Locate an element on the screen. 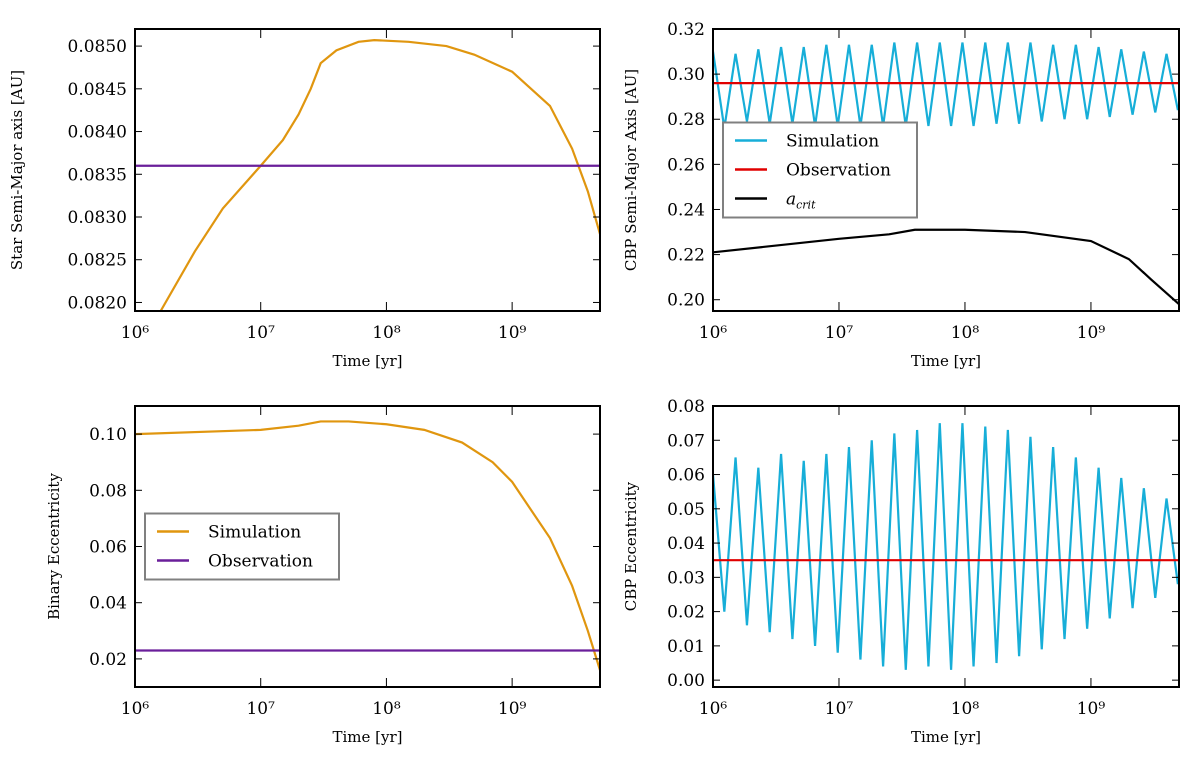  legend-label: acrit is located at coordinates (801, 201).